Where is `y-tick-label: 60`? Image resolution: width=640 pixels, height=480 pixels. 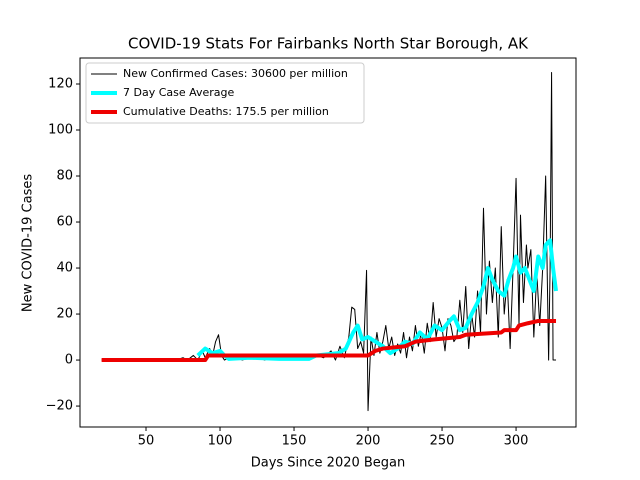 y-tick-label: 60 is located at coordinates (64, 222).